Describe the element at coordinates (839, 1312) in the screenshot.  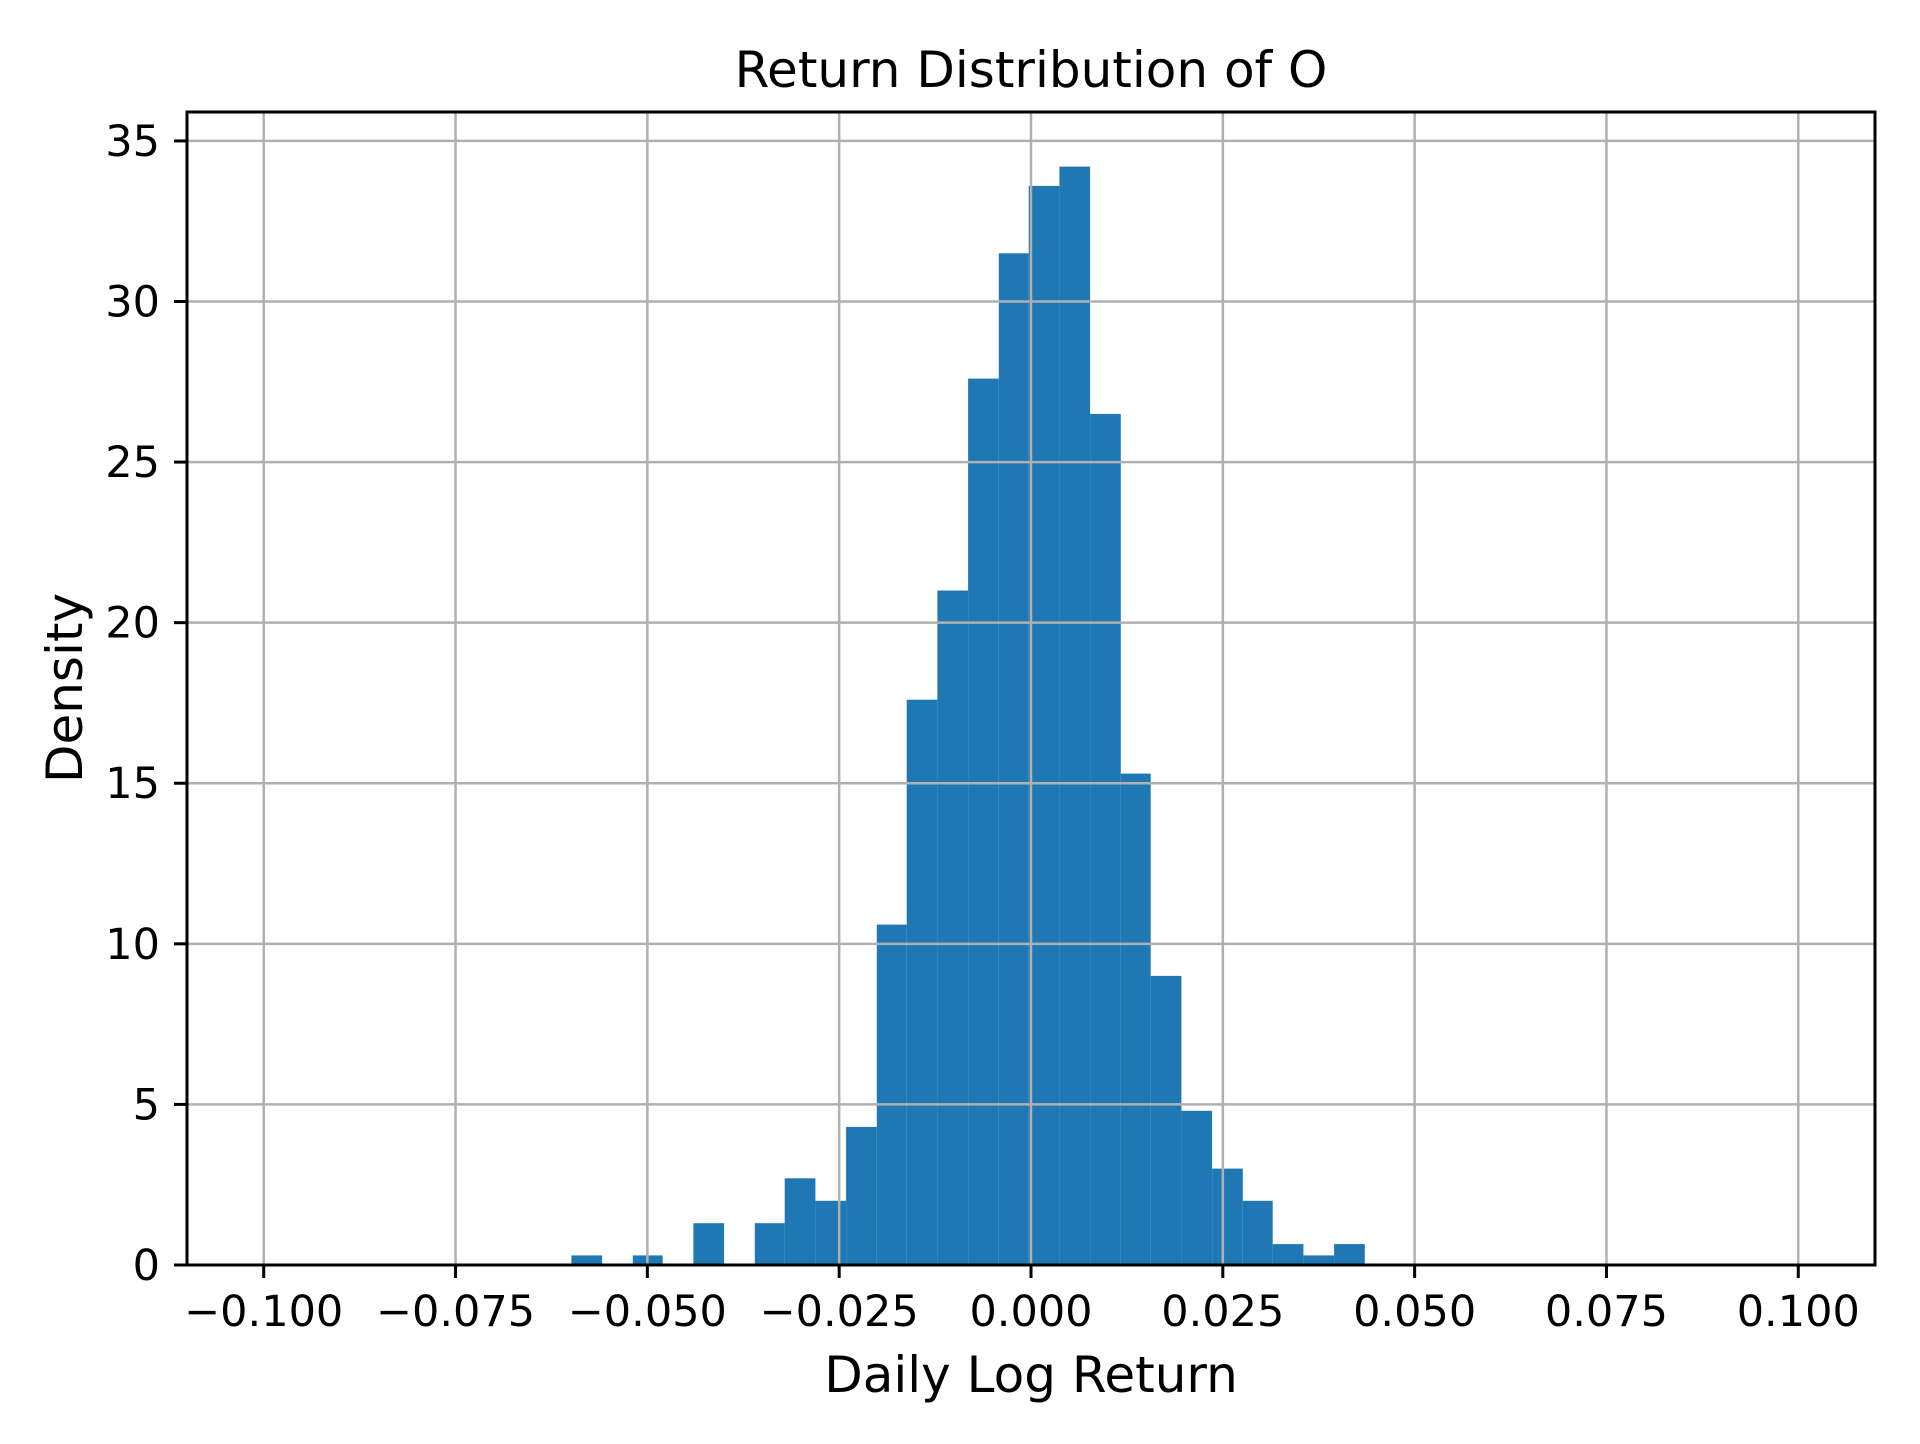
I see `x-tick-label: −0.025` at that location.